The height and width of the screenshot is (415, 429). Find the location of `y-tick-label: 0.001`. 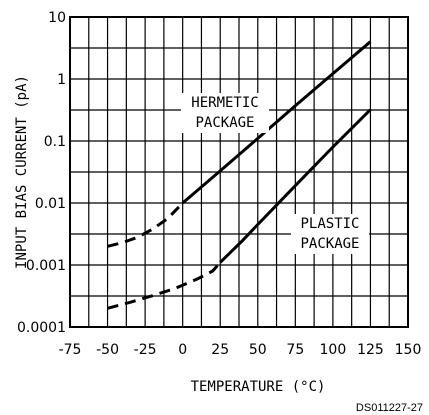

y-tick-label: 0.001 is located at coordinates (46, 266).